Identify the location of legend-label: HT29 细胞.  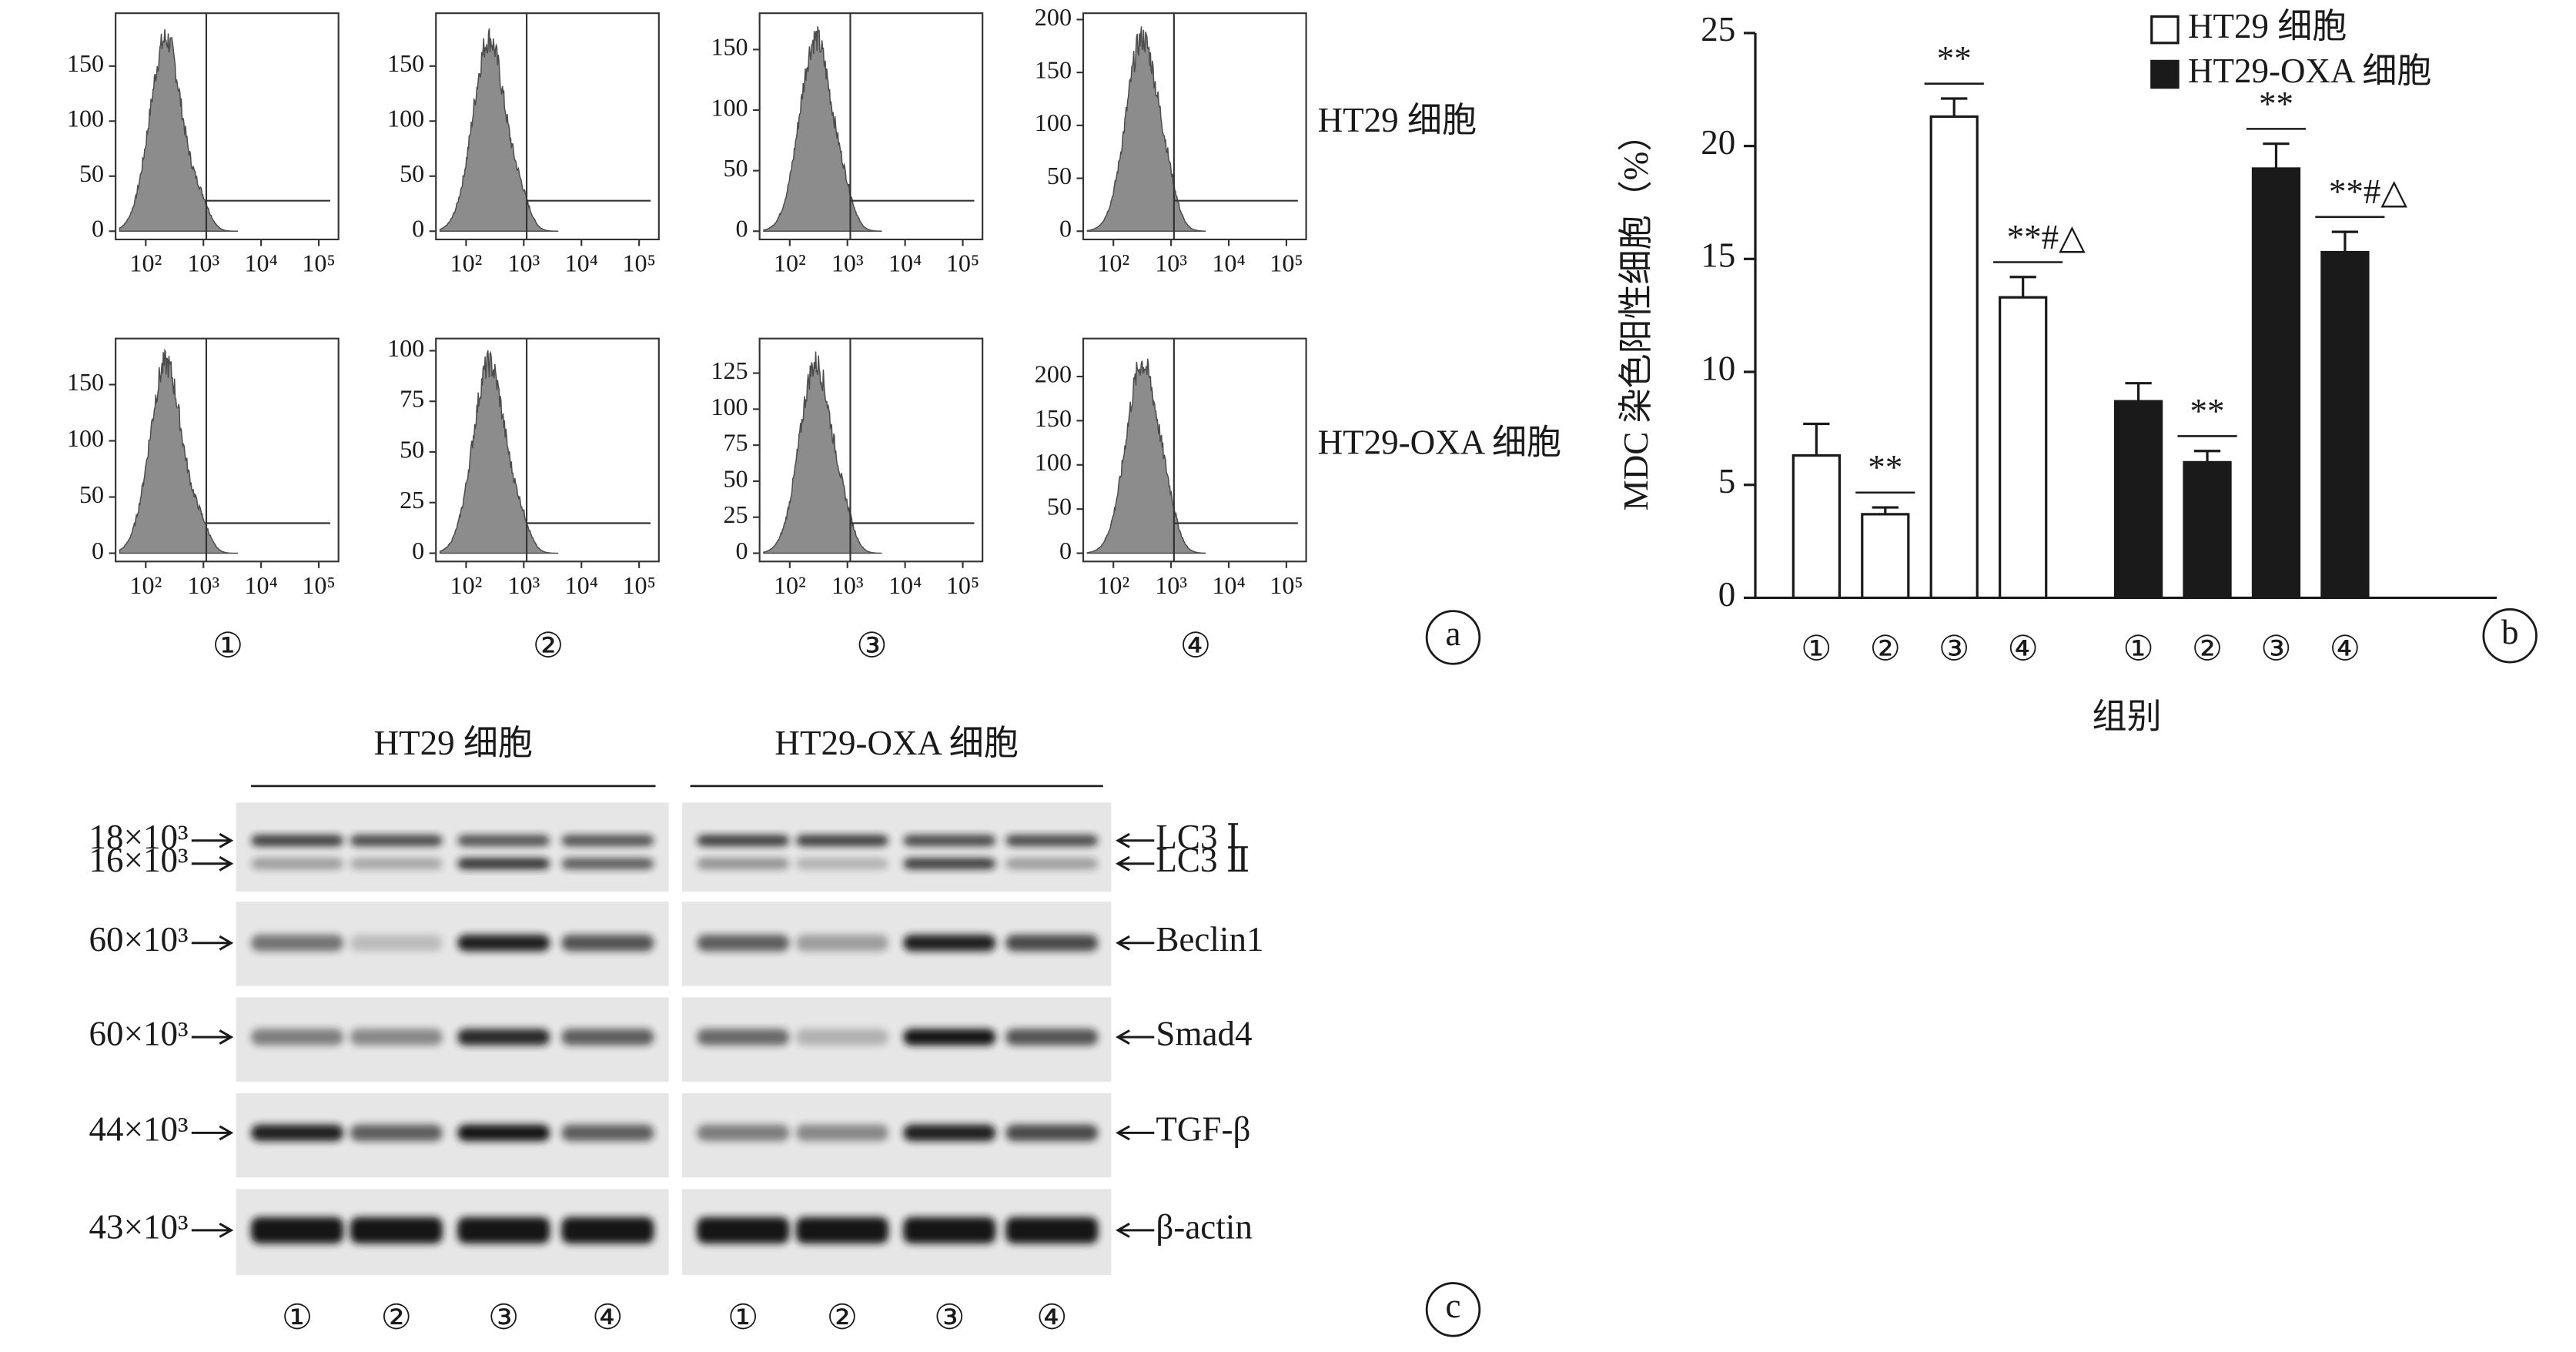
(2268, 26).